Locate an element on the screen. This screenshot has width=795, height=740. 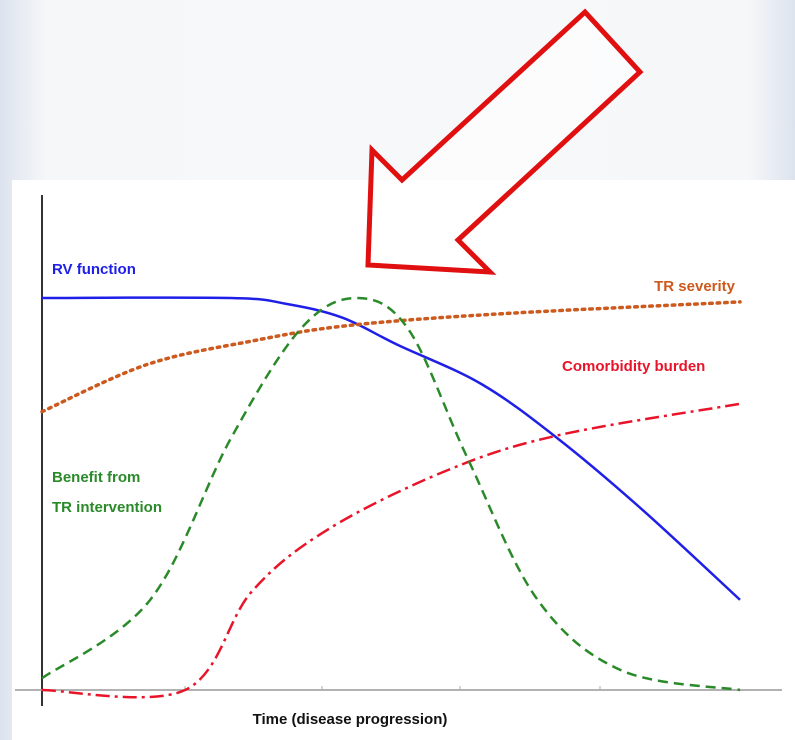
arrow is located at coordinates (504, 141).